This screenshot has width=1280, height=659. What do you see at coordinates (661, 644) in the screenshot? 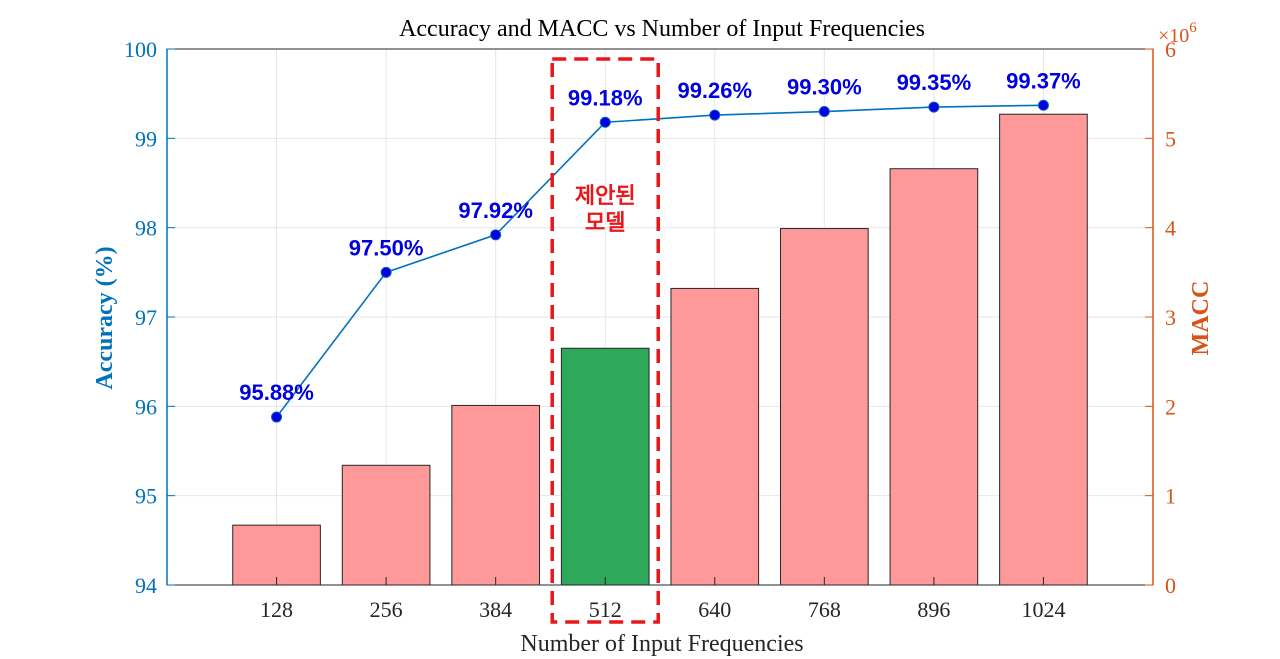
I see `x-axis-label: Number of Input Frequencies` at bounding box center [661, 644].